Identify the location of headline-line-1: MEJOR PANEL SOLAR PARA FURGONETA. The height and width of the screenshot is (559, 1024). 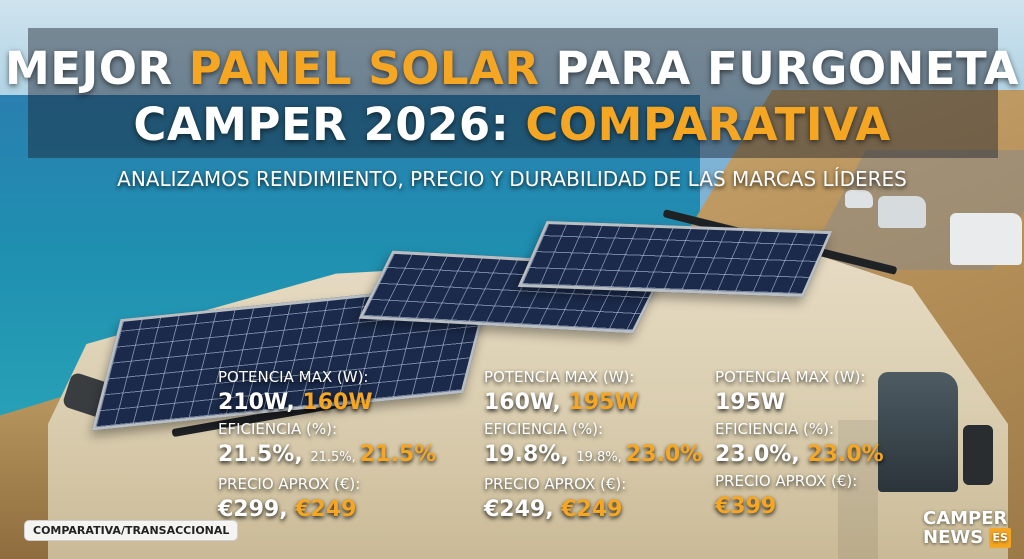
(512, 68).